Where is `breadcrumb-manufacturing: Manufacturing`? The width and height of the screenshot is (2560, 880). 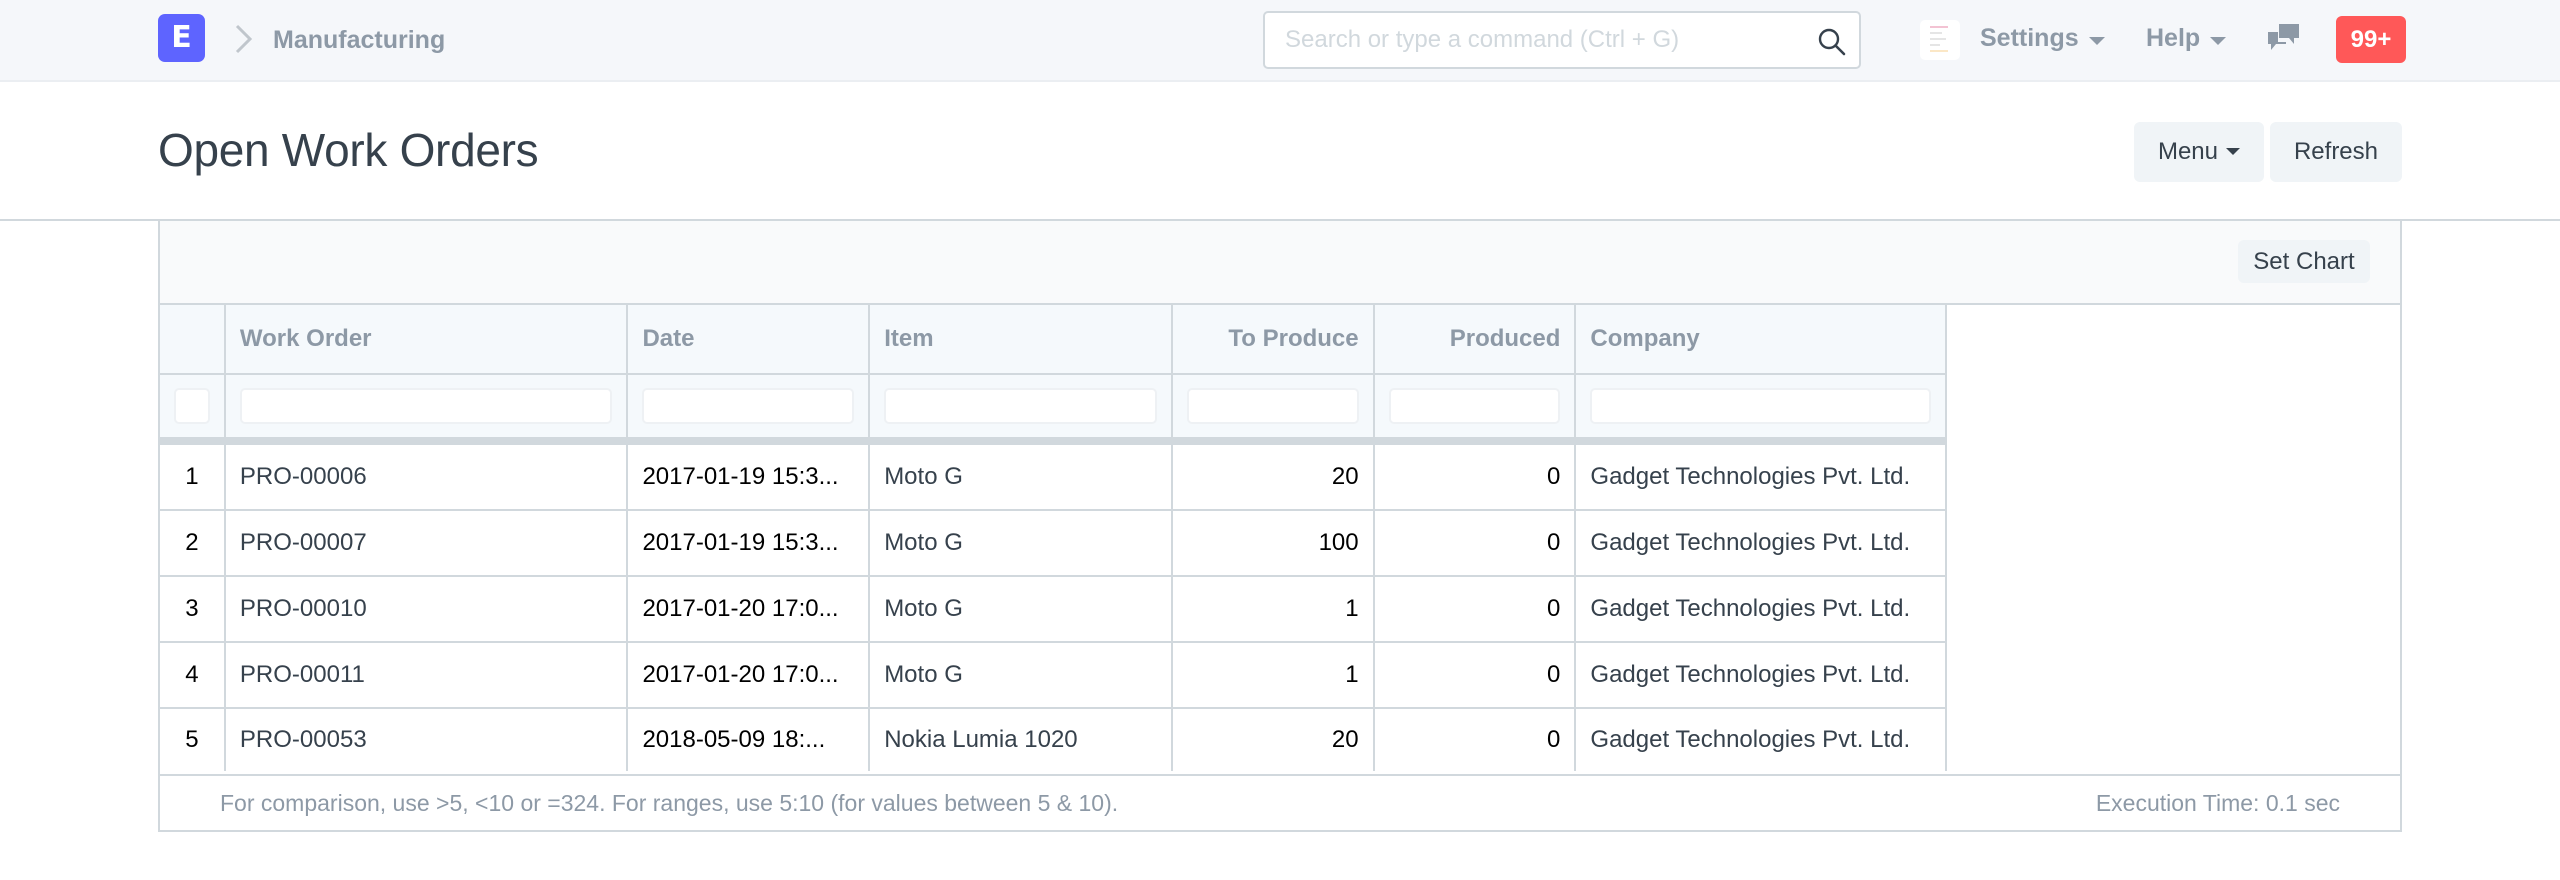
breadcrumb-manufacturing: Manufacturing is located at coordinates (359, 40).